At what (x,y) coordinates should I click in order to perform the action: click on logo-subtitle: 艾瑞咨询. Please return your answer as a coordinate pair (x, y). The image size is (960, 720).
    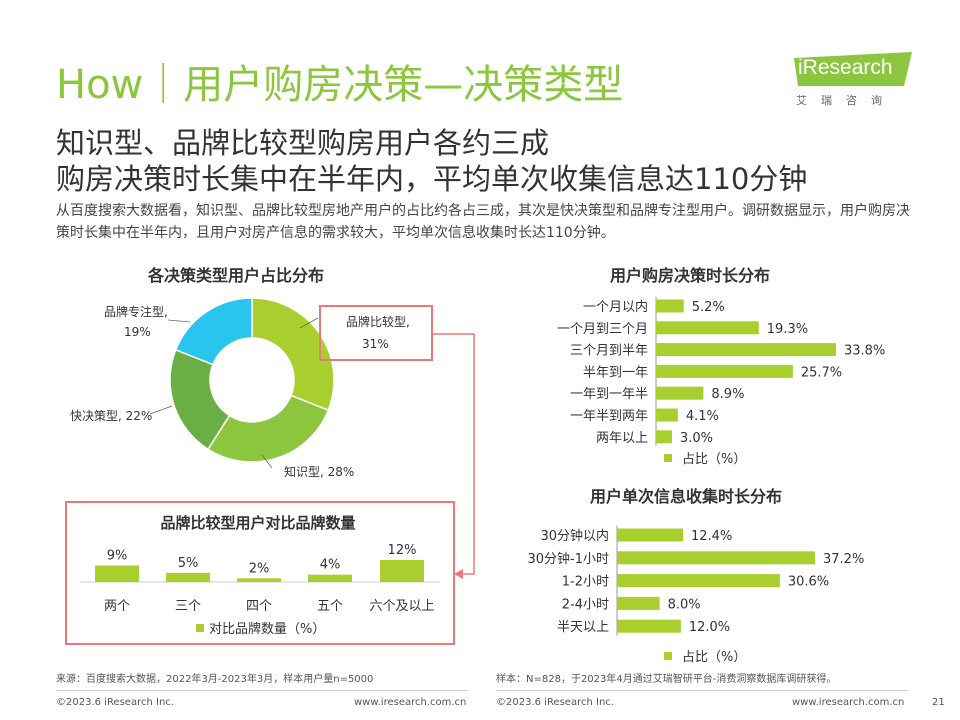
    Looking at the image, I should click on (846, 100).